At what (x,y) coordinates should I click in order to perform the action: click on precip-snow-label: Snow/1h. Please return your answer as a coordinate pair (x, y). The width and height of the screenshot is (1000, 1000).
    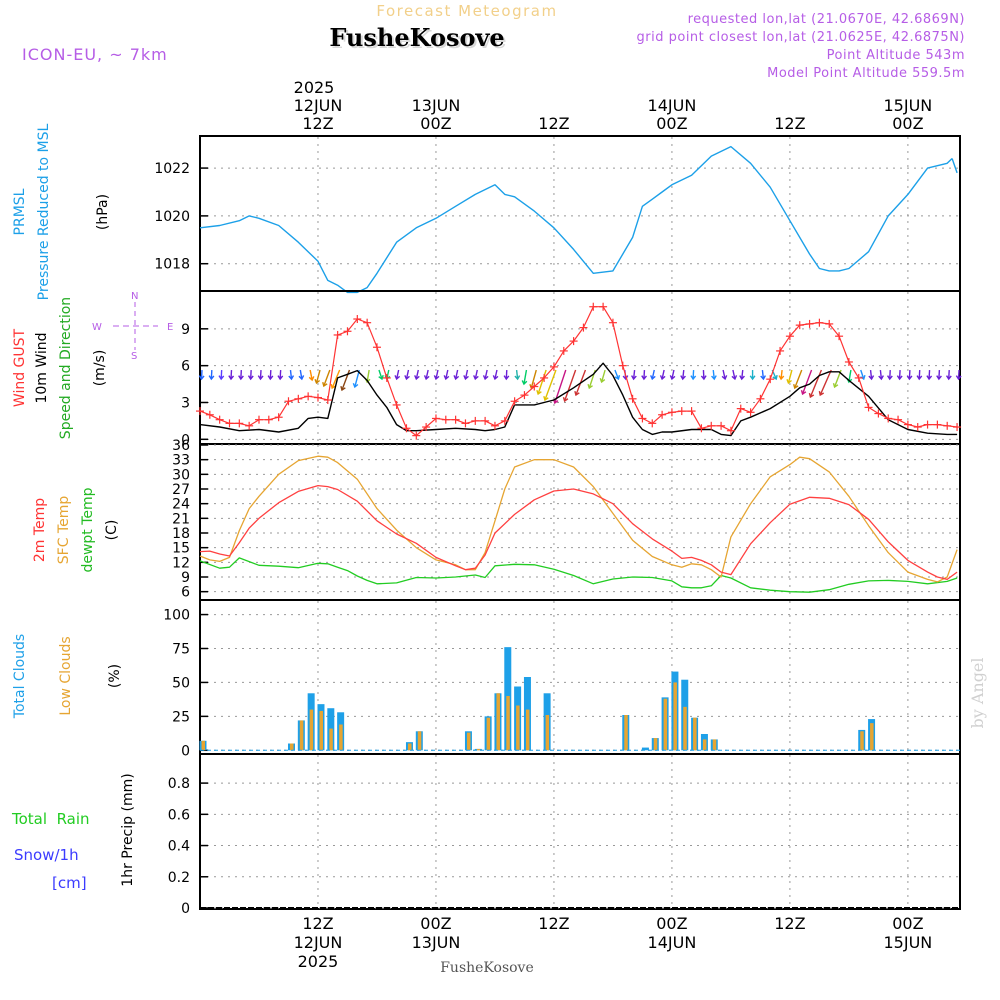
    Looking at the image, I should click on (46, 855).